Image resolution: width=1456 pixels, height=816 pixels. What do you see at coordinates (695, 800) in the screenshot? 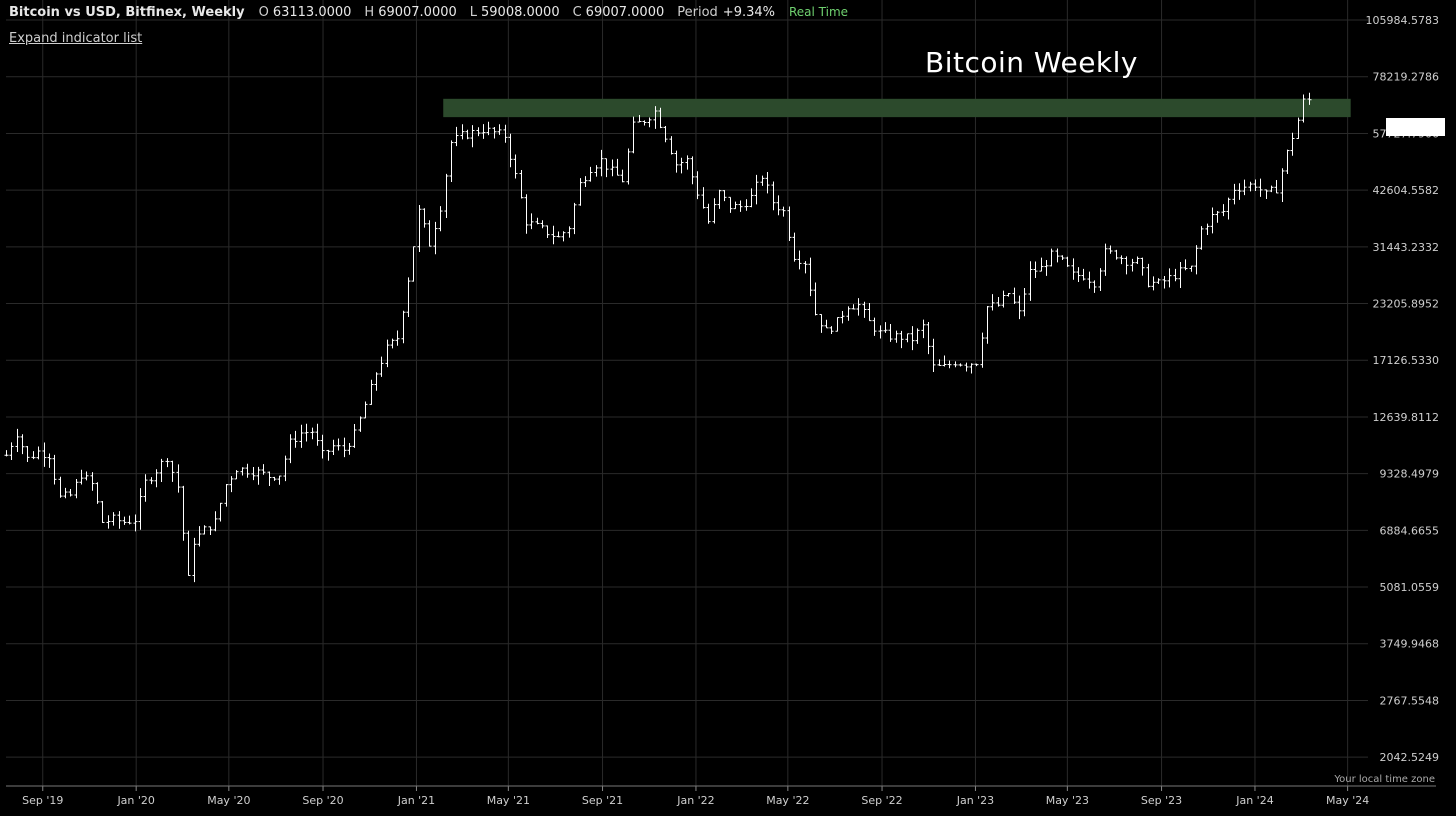
I see `x-tick-label: Jan '22` at bounding box center [695, 800].